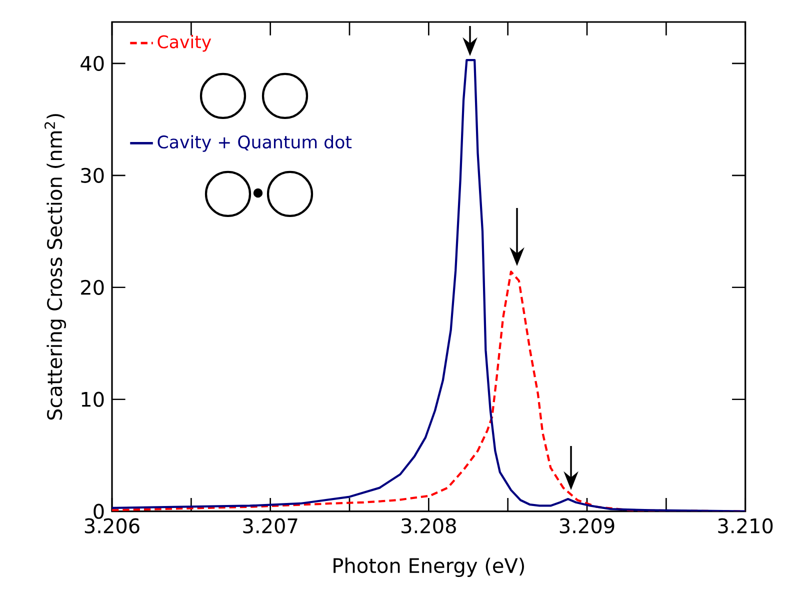  What do you see at coordinates (112, 526) in the screenshot?
I see `x-tick-label: 3.206` at bounding box center [112, 526].